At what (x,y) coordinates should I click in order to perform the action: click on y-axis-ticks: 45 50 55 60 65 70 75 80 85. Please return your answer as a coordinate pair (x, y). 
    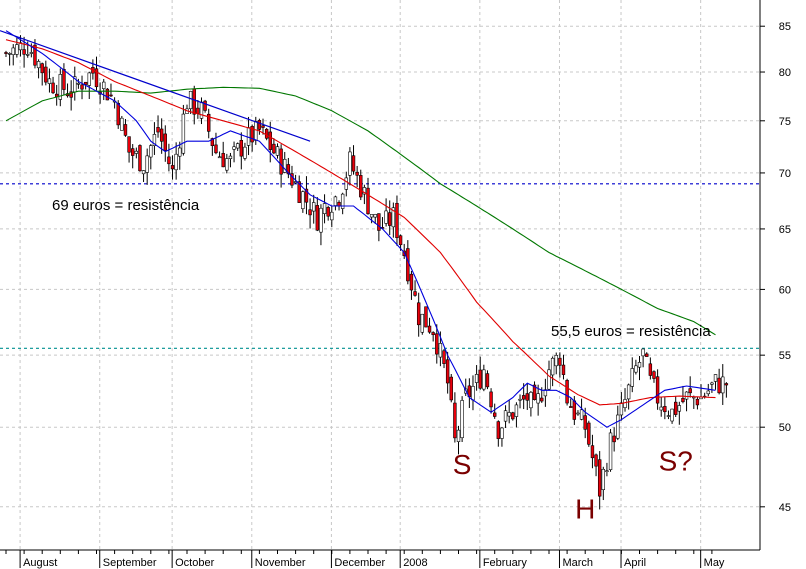
    Looking at the image, I should click on (775, 267).